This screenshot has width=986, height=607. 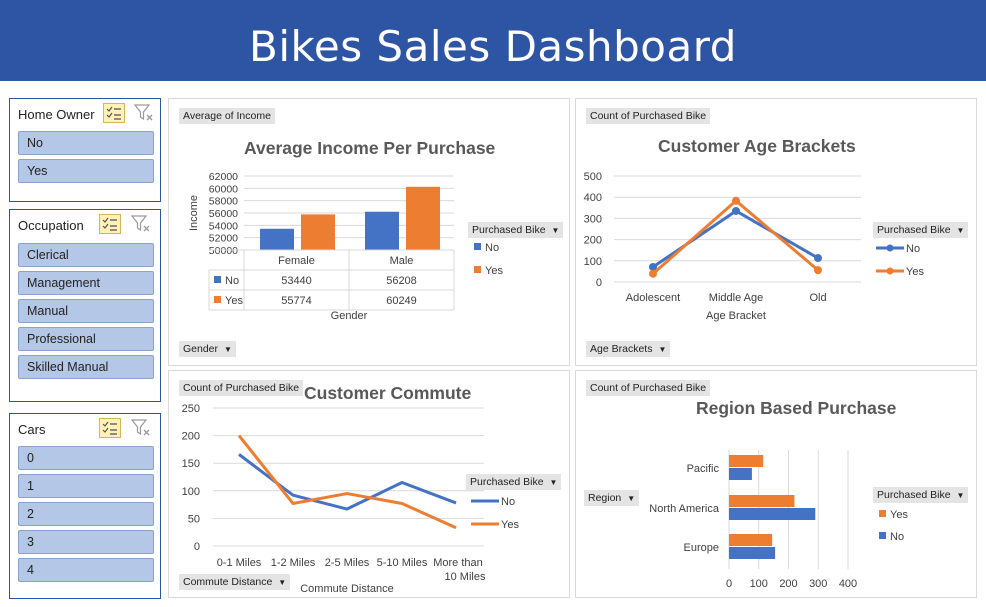 I want to click on commute-value-field-button: Count of Purchased Bike, so click(x=241, y=388).